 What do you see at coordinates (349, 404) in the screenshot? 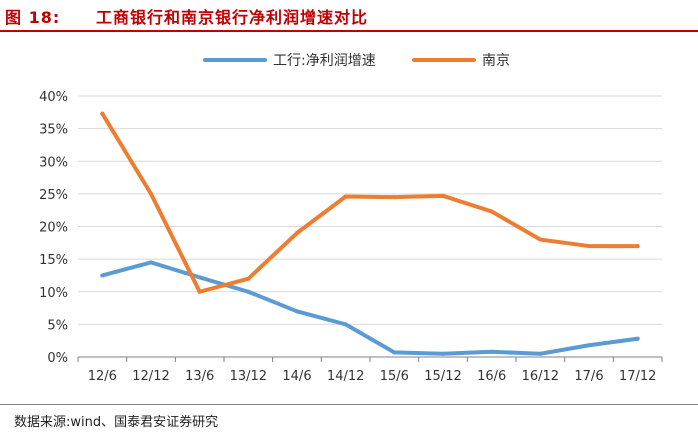
I see `footer-divider` at bounding box center [349, 404].